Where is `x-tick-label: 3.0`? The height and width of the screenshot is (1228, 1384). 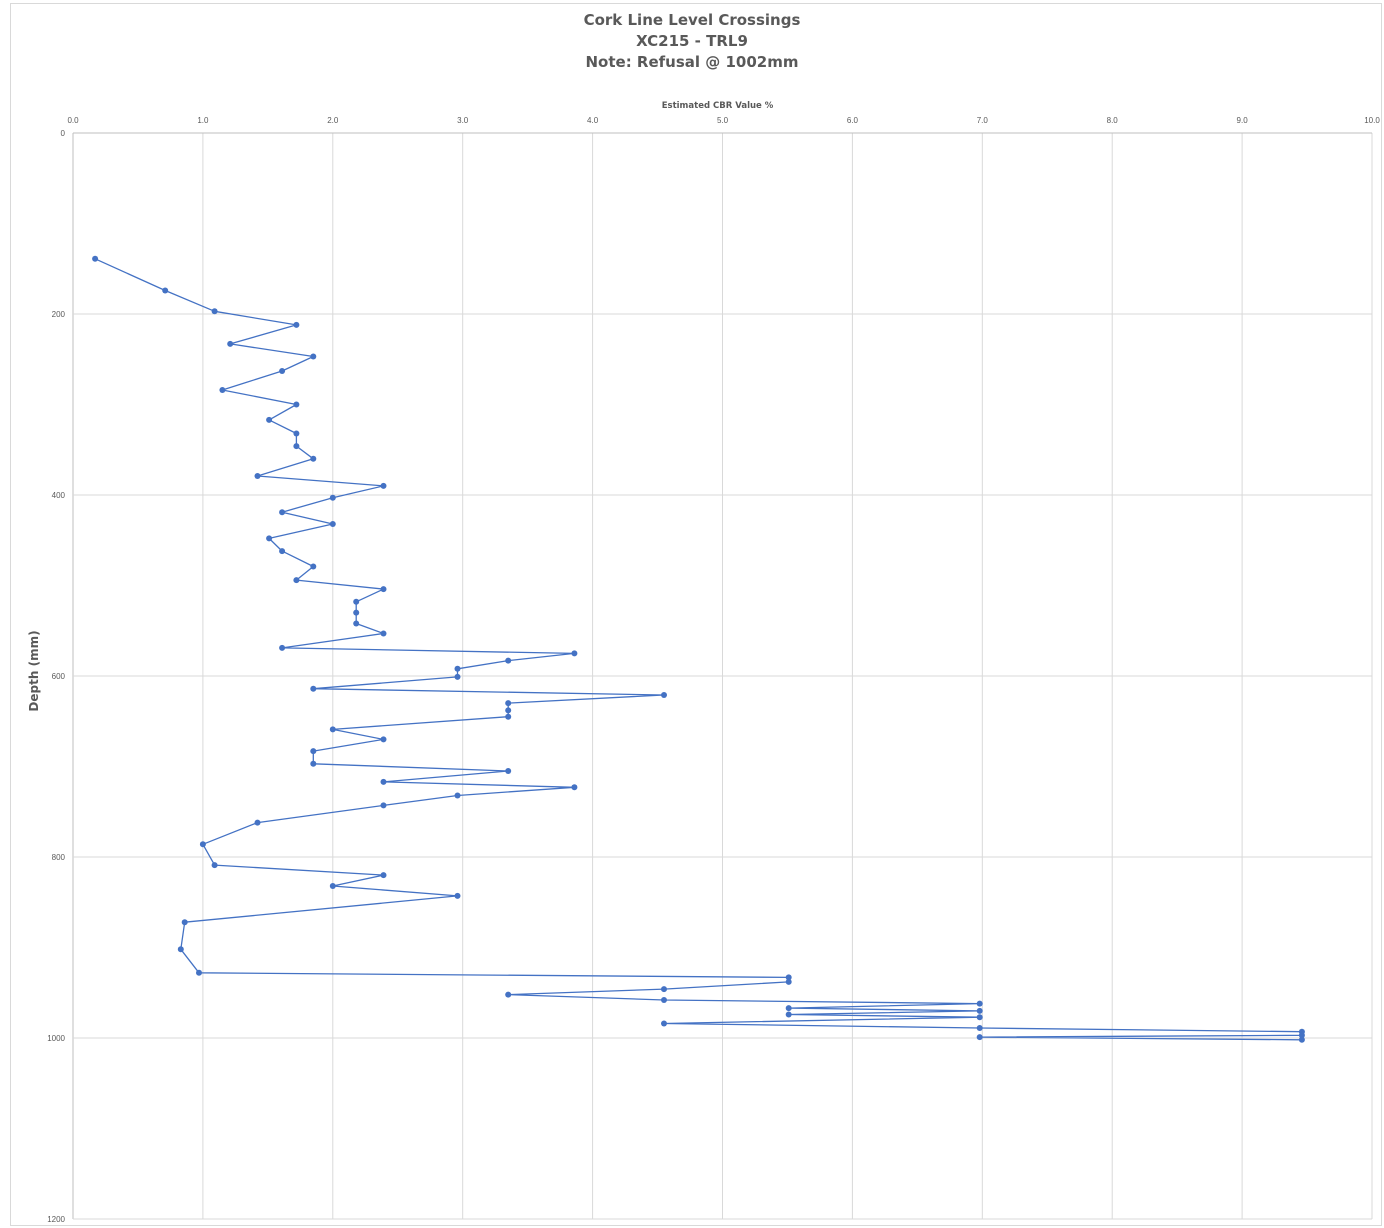 x-tick-label: 3.0 is located at coordinates (463, 120).